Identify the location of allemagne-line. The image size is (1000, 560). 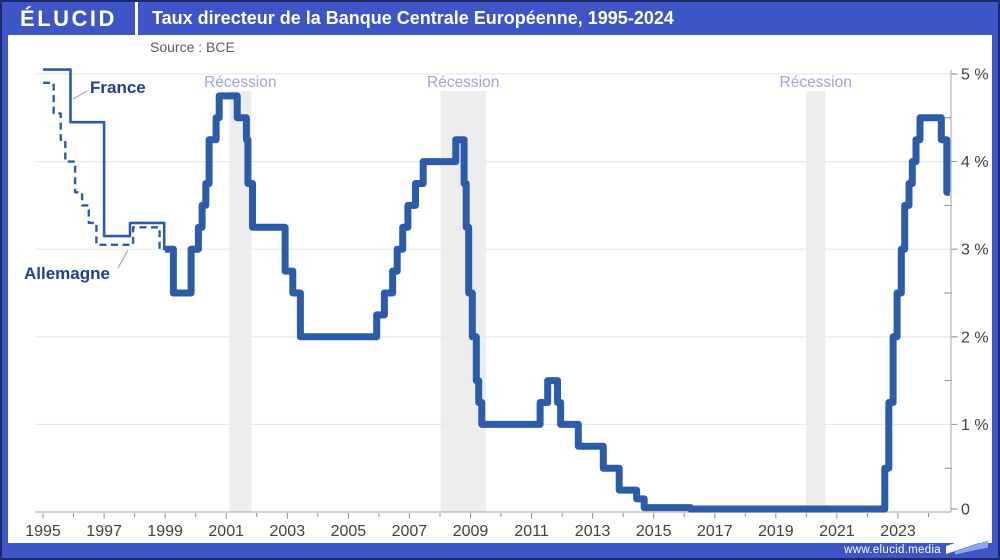
(105, 166).